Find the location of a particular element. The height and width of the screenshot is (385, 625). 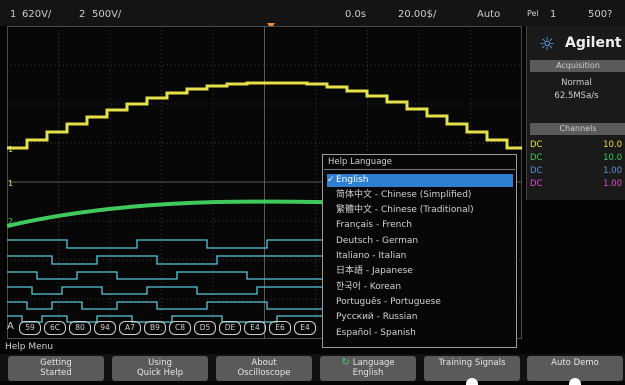

ch1-scale: 620V/ is located at coordinates (36, 14).